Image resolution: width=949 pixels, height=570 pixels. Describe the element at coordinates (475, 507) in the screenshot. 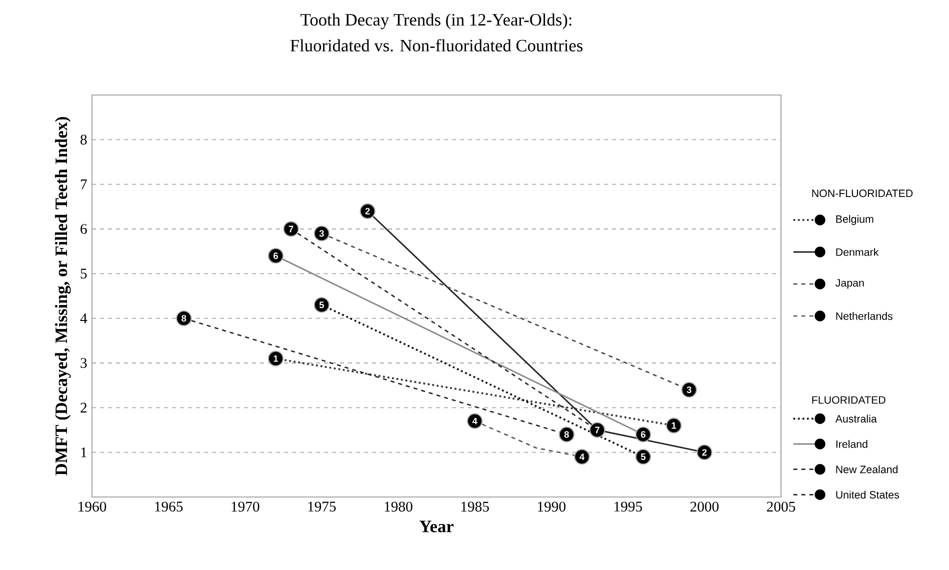

I see `x-tick-label: 1985` at that location.